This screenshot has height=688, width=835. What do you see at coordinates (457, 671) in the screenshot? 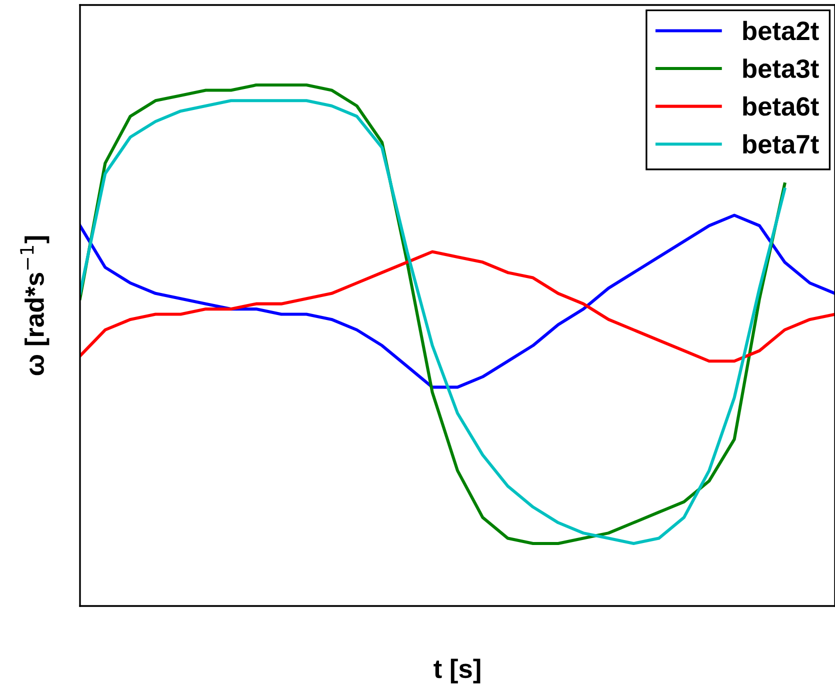
I see `x-axis-title: t [s]` at bounding box center [457, 671].